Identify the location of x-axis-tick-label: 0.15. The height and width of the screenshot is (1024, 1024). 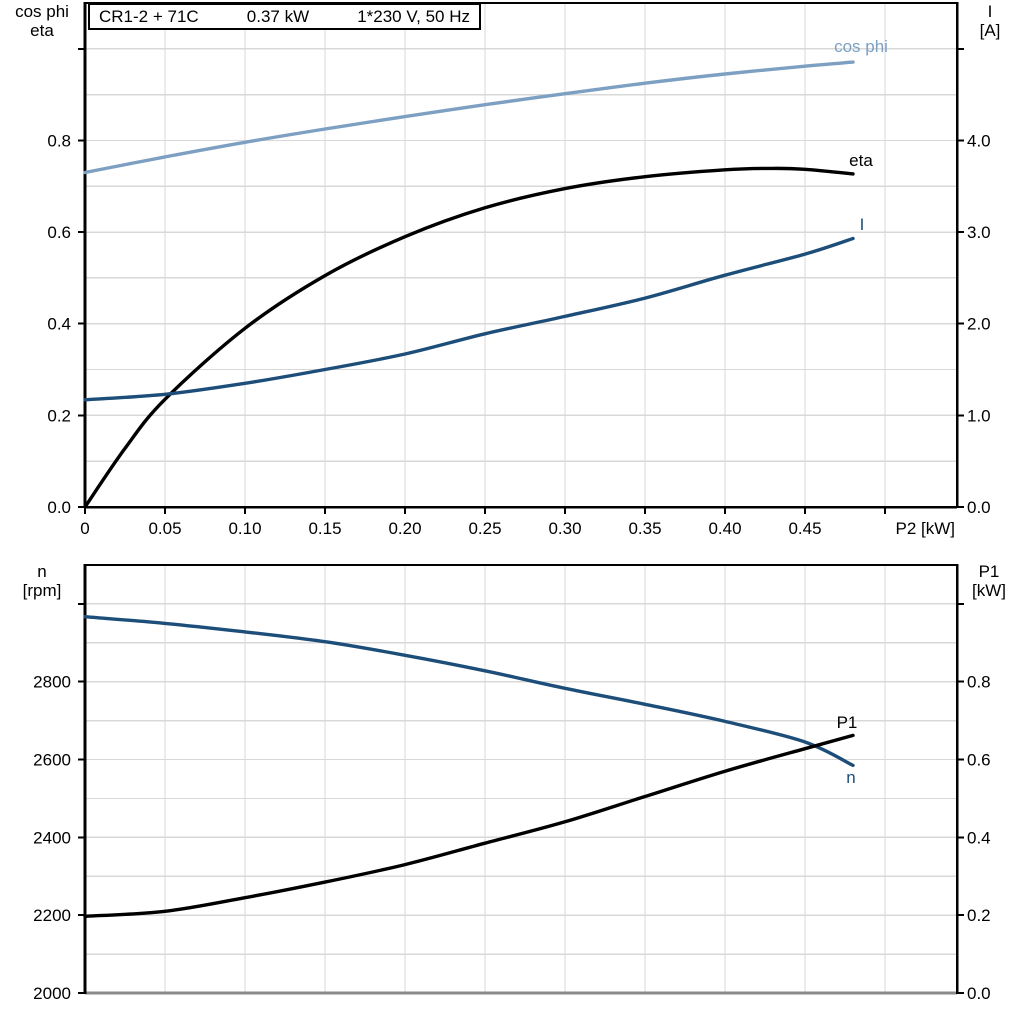
(324, 528).